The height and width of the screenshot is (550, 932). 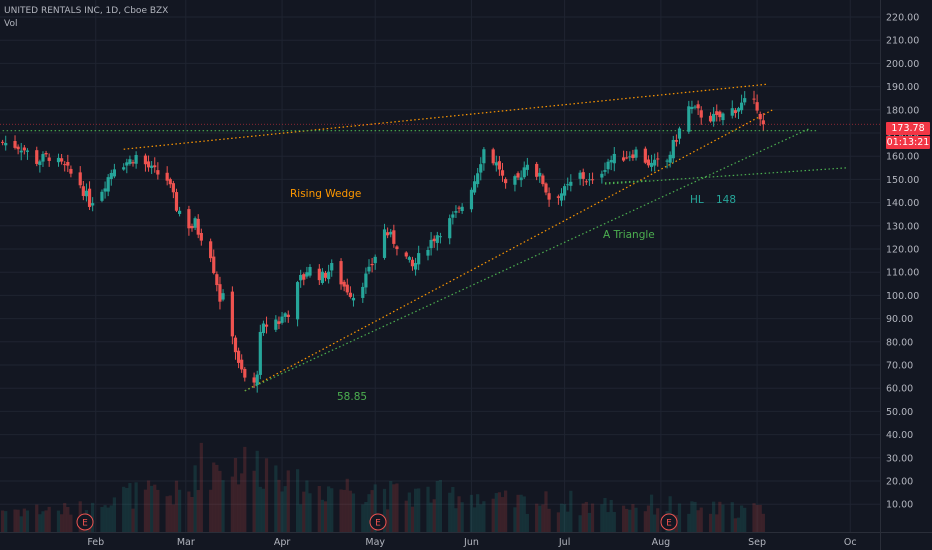 What do you see at coordinates (325, 194) in the screenshot?
I see `annotation-rising-wedge: Rising Wedge` at bounding box center [325, 194].